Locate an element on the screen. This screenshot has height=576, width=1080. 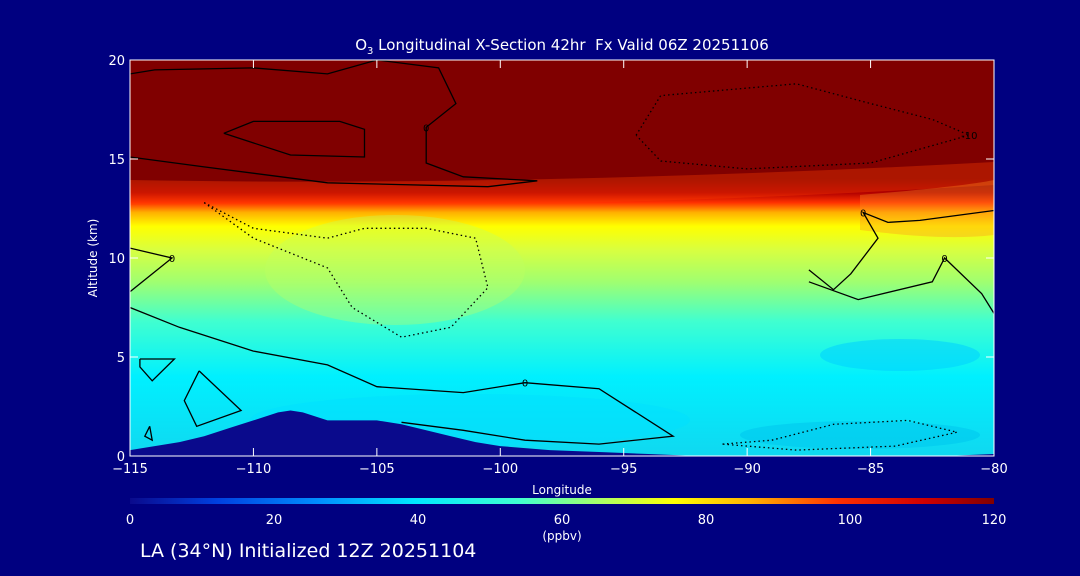
contour-label-8: 0 is located at coordinates (944, 259).